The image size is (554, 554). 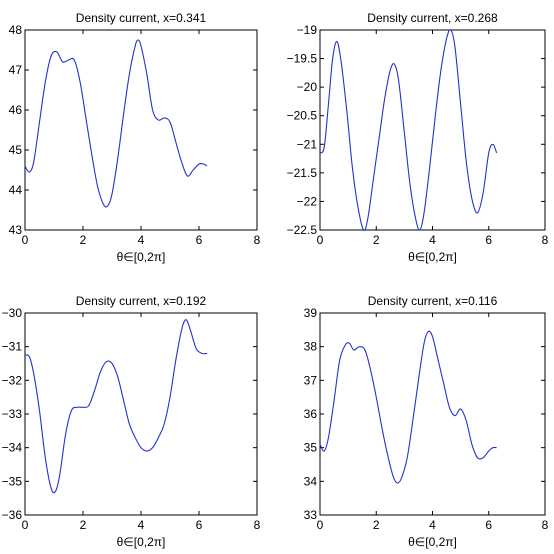 What do you see at coordinates (302, 59) in the screenshot?
I see `y-tick-label: −19.5` at bounding box center [302, 59].